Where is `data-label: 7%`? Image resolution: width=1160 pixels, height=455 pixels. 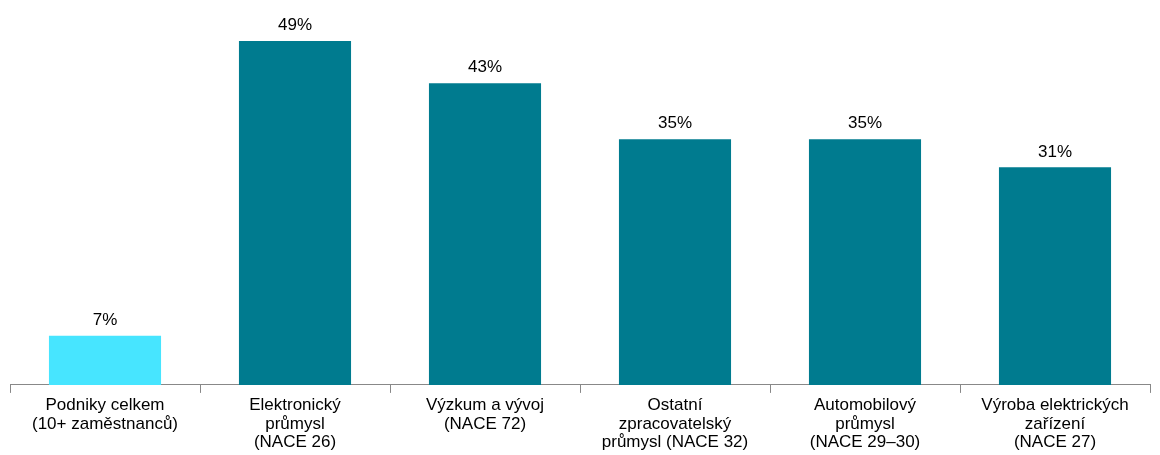
data-label: 7% is located at coordinates (105, 319).